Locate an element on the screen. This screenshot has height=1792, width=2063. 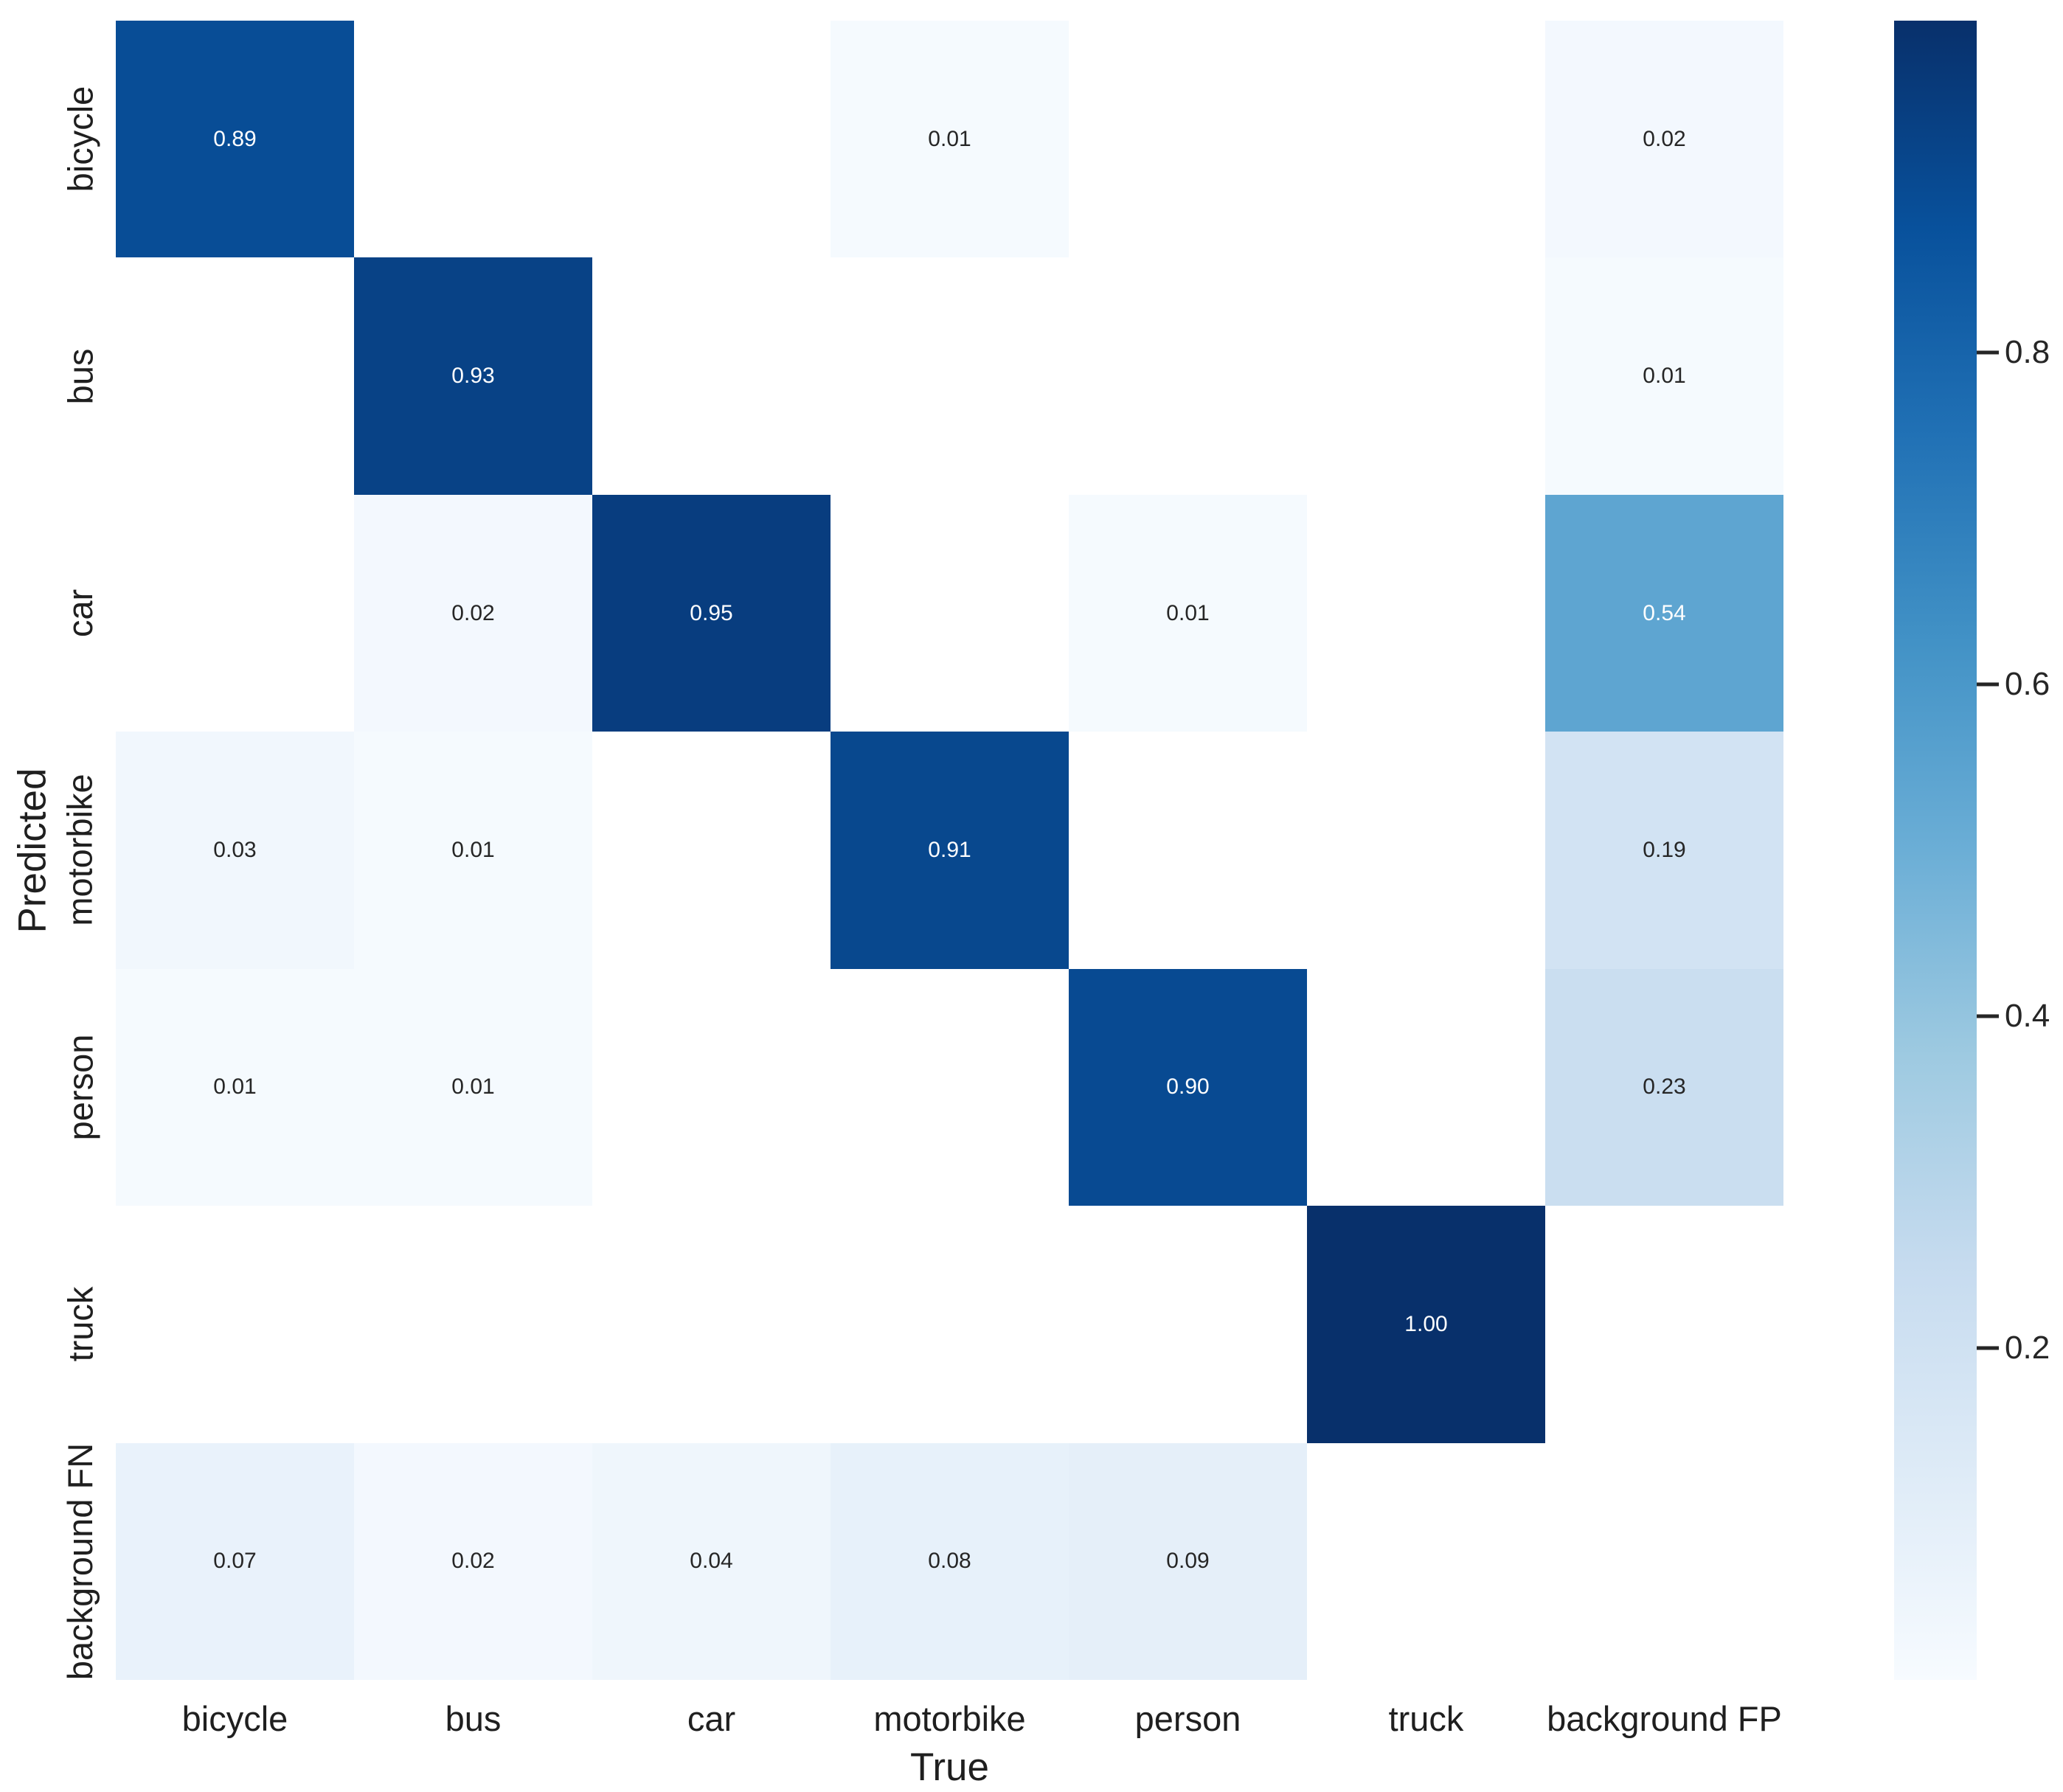
colorbar-tick-label: 0.6 is located at coordinates (2027, 684).